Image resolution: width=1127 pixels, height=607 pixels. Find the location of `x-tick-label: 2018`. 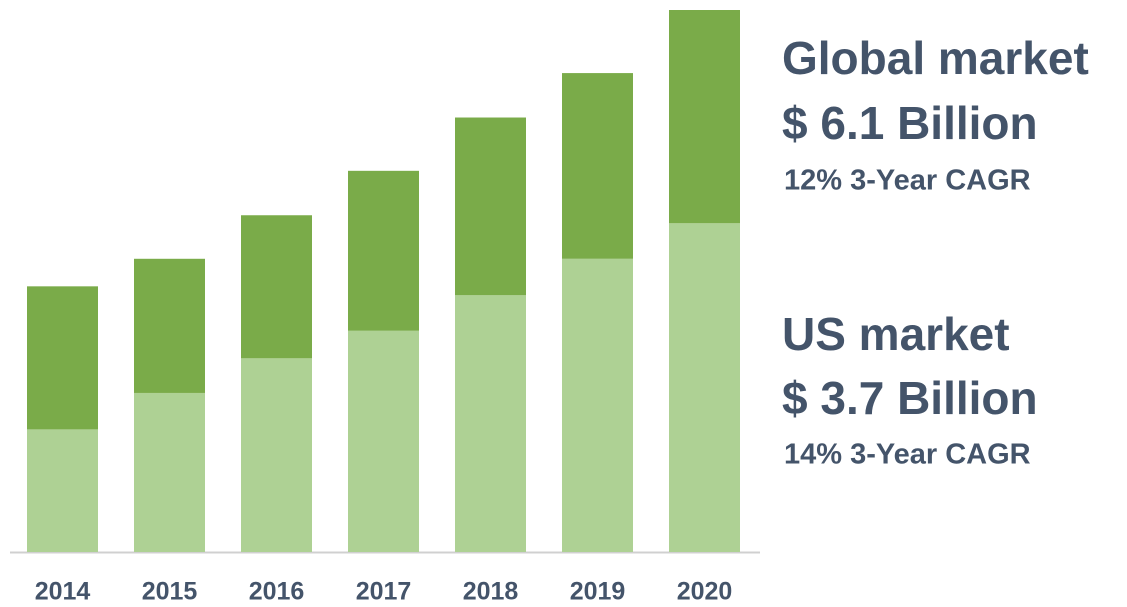

x-tick-label: 2018 is located at coordinates (491, 592).